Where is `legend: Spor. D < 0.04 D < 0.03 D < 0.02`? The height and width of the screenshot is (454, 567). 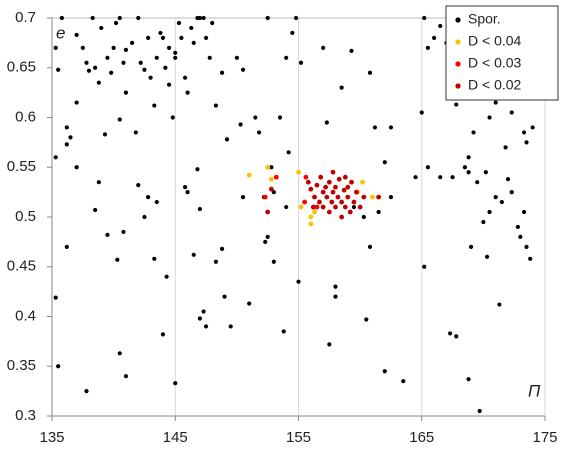 legend: Spor. D < 0.04 D < 0.03 D < 0.02 is located at coordinates (502, 53).